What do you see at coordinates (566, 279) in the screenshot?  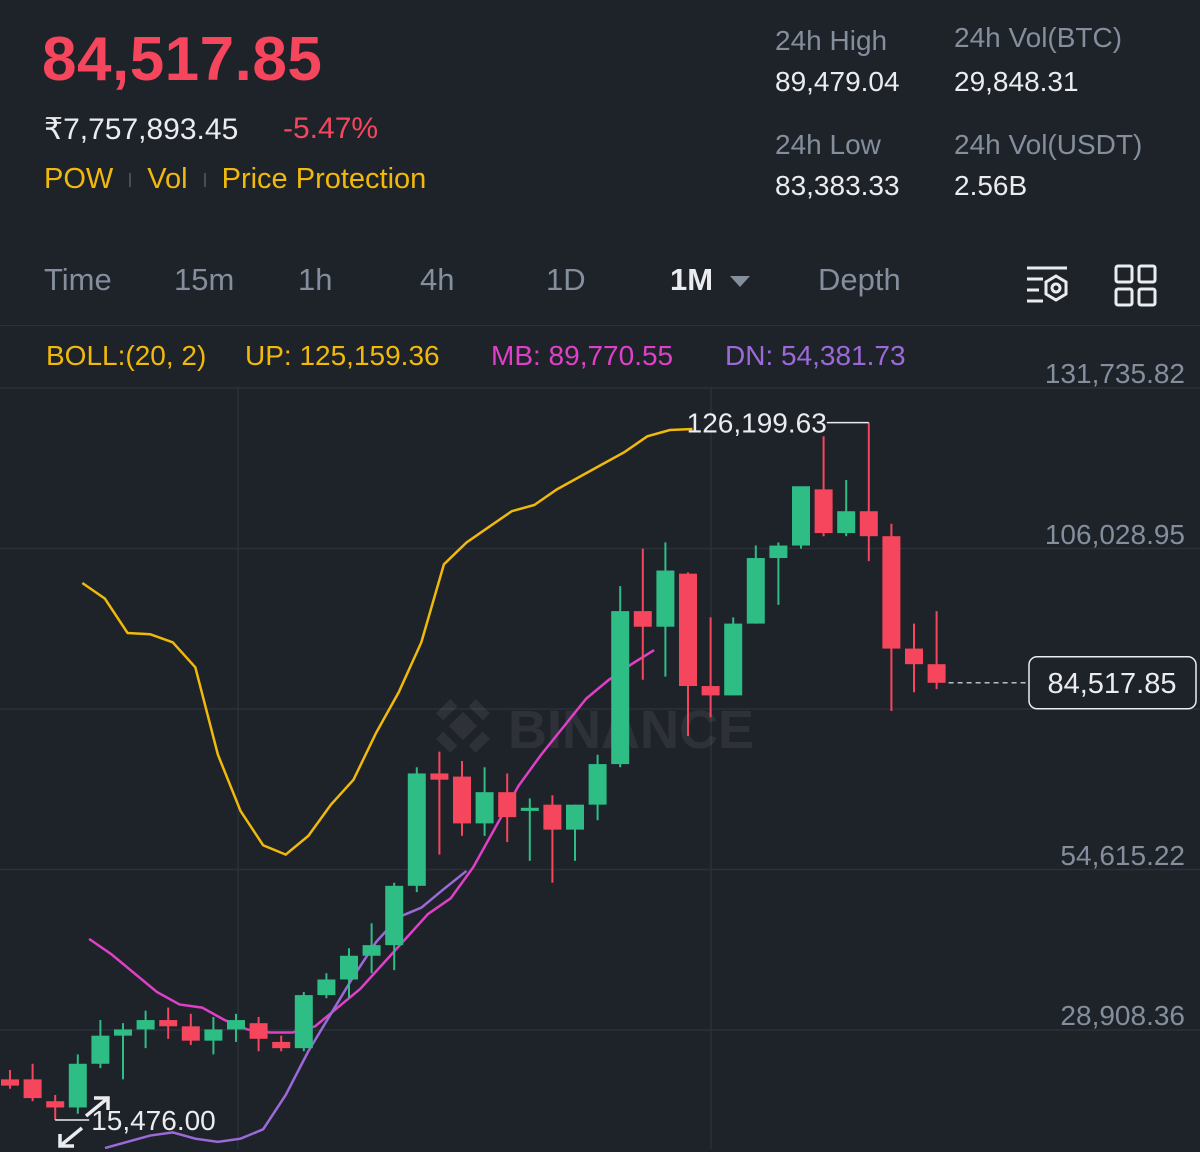 I see `tab-1d: 1D` at bounding box center [566, 279].